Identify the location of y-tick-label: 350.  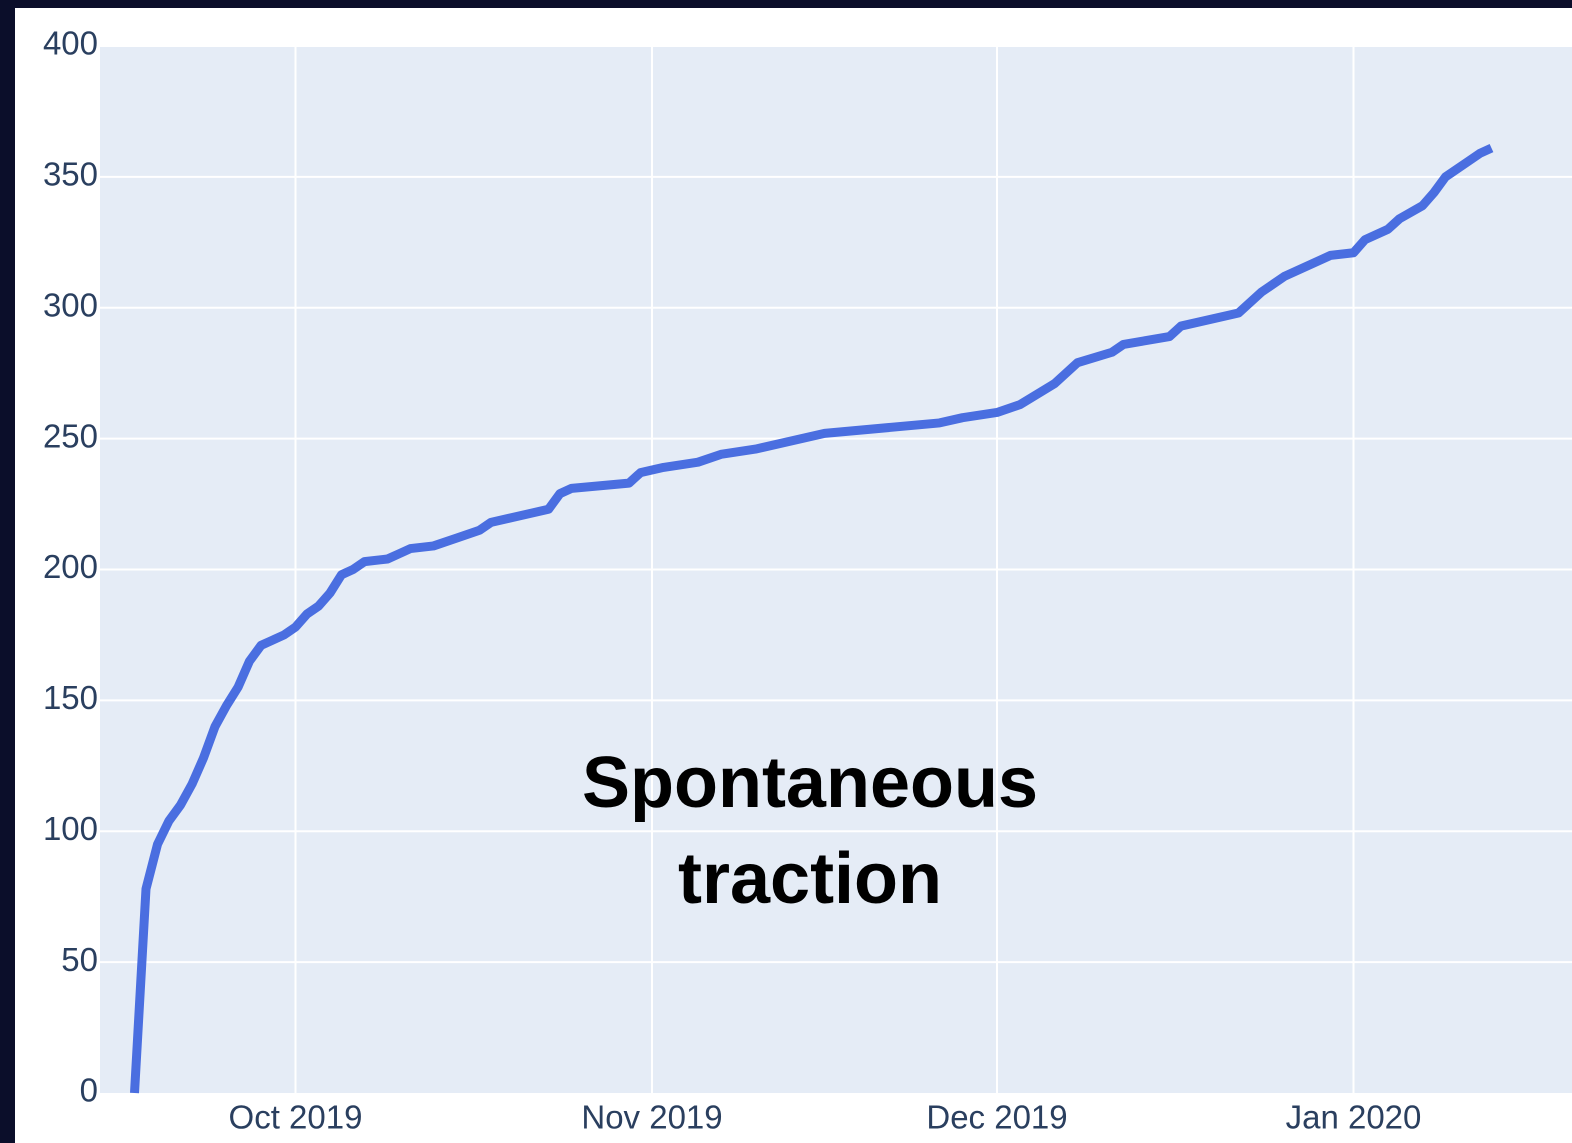
(70, 174).